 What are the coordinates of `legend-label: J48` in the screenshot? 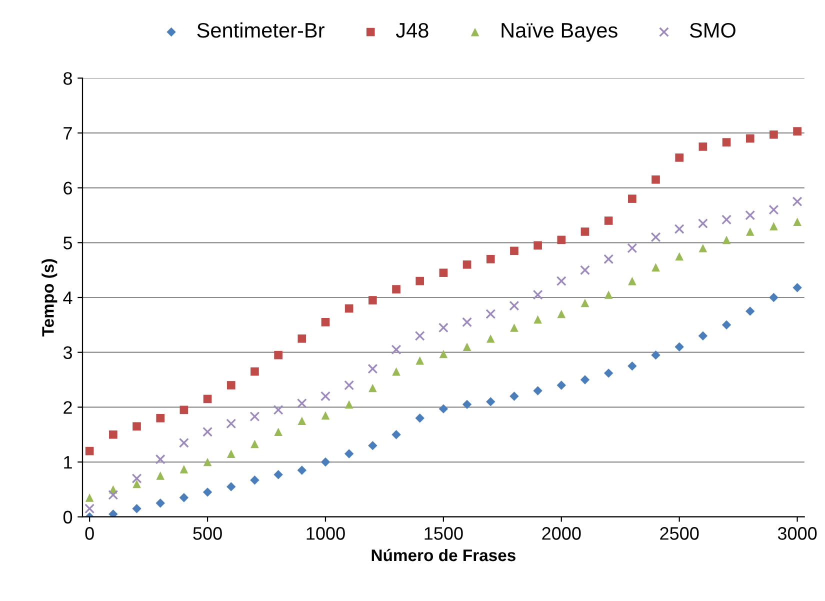 It's located at (412, 30).